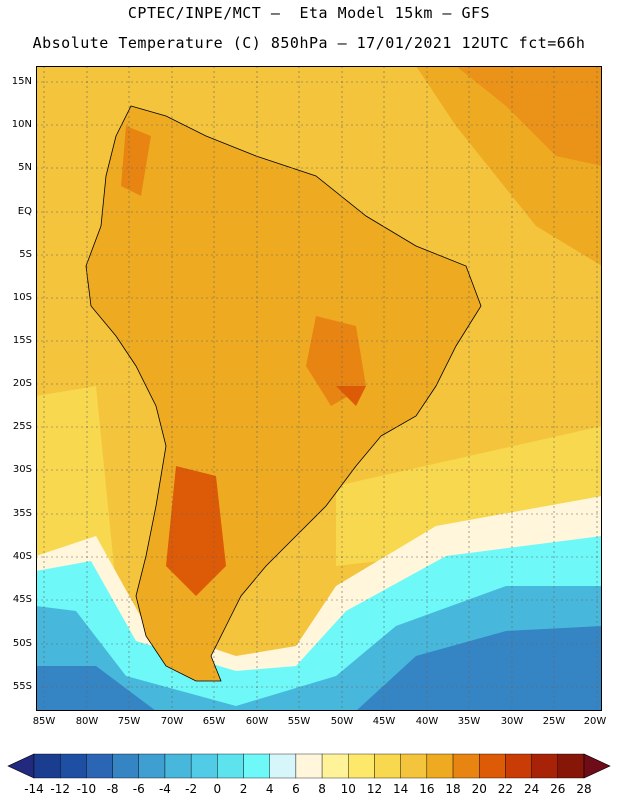  What do you see at coordinates (257, 721) in the screenshot?
I see `lon-label: 60W` at bounding box center [257, 721].